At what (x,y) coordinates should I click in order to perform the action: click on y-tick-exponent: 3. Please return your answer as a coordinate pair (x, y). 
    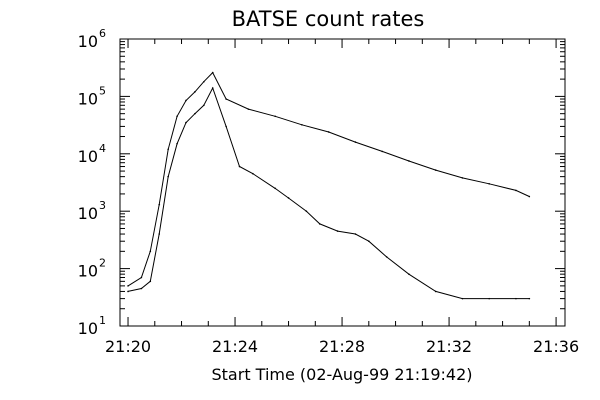
    Looking at the image, I should click on (102, 205).